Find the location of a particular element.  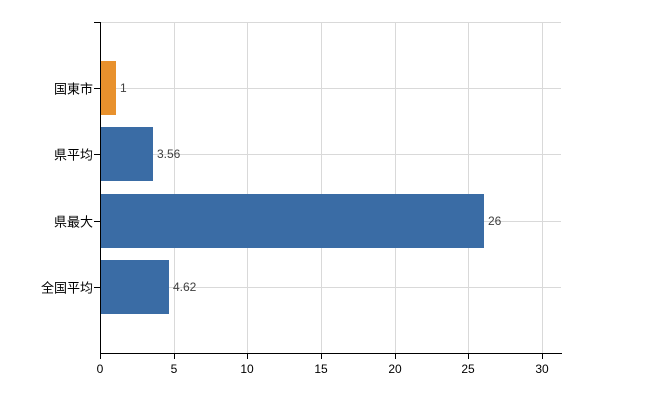

bar-value-label: 1 is located at coordinates (123, 88).